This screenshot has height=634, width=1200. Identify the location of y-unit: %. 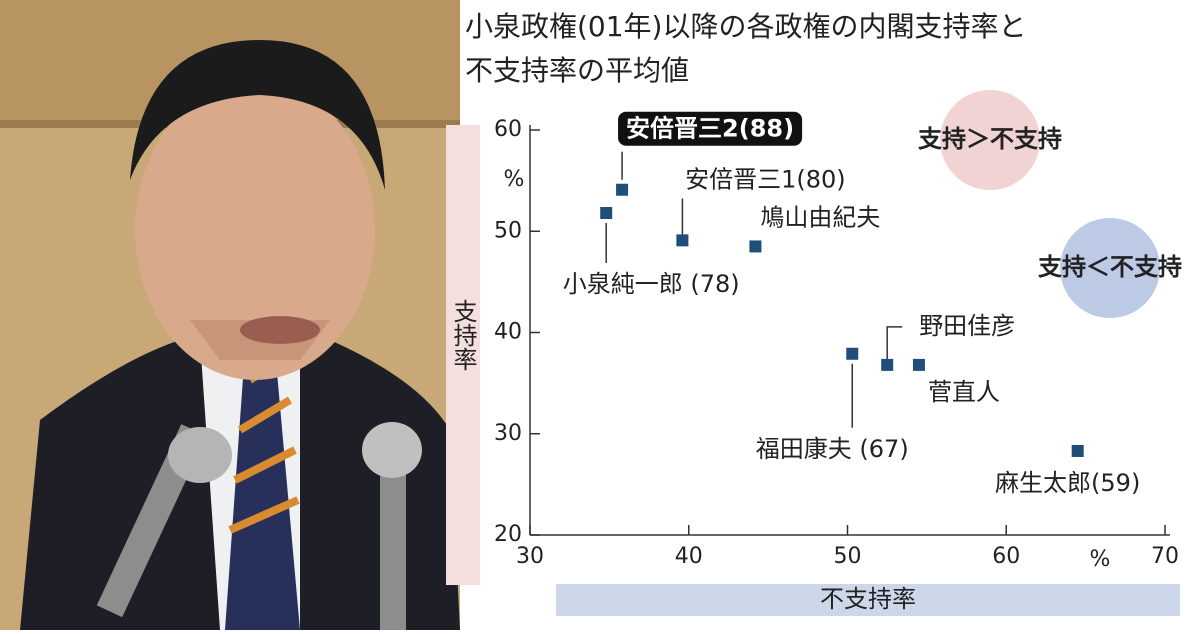
(514, 179).